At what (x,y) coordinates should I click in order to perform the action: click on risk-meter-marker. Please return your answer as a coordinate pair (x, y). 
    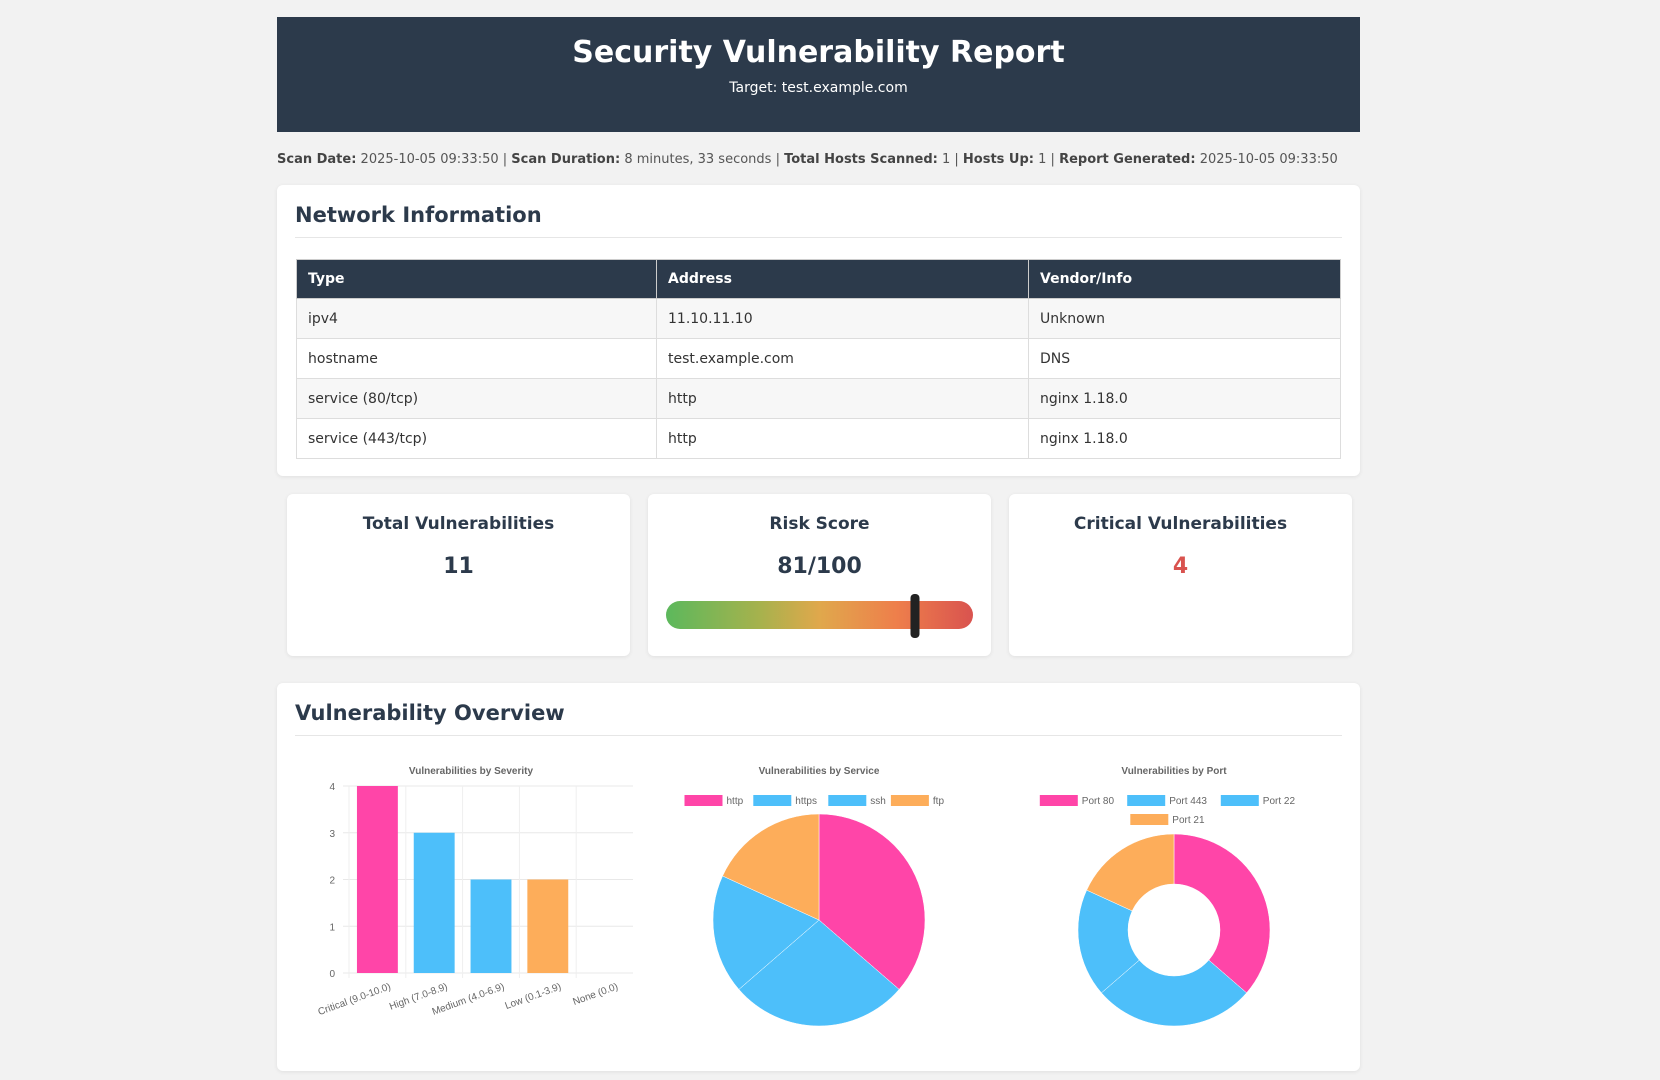
    Looking at the image, I should click on (915, 616).